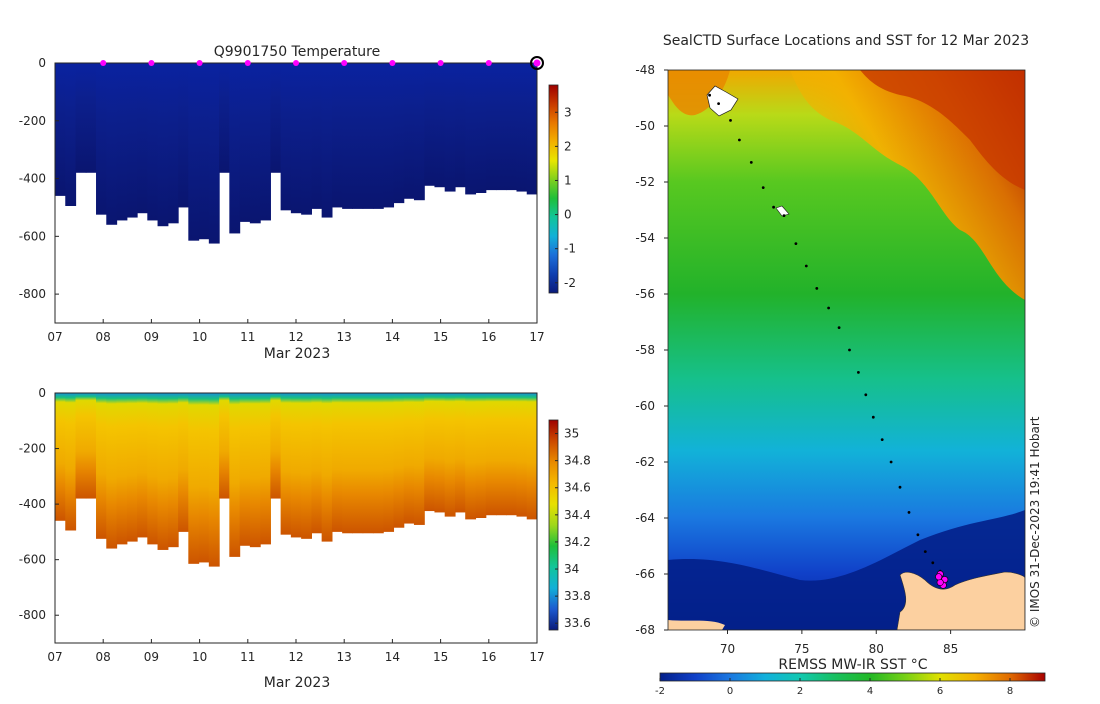  I want to click on salinity-y-tick-label: -800, so click(32, 615).